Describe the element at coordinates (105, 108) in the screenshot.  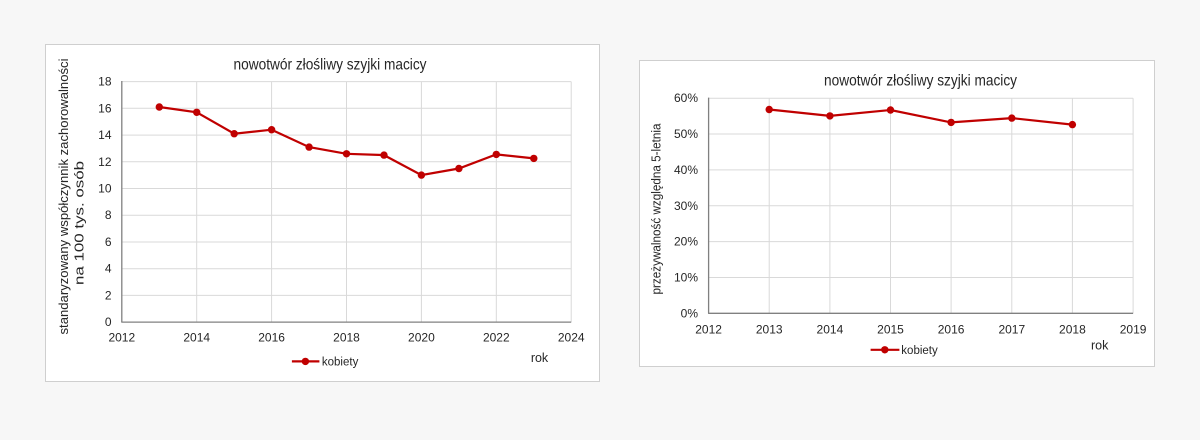
I see `svg-text: 16` at that location.